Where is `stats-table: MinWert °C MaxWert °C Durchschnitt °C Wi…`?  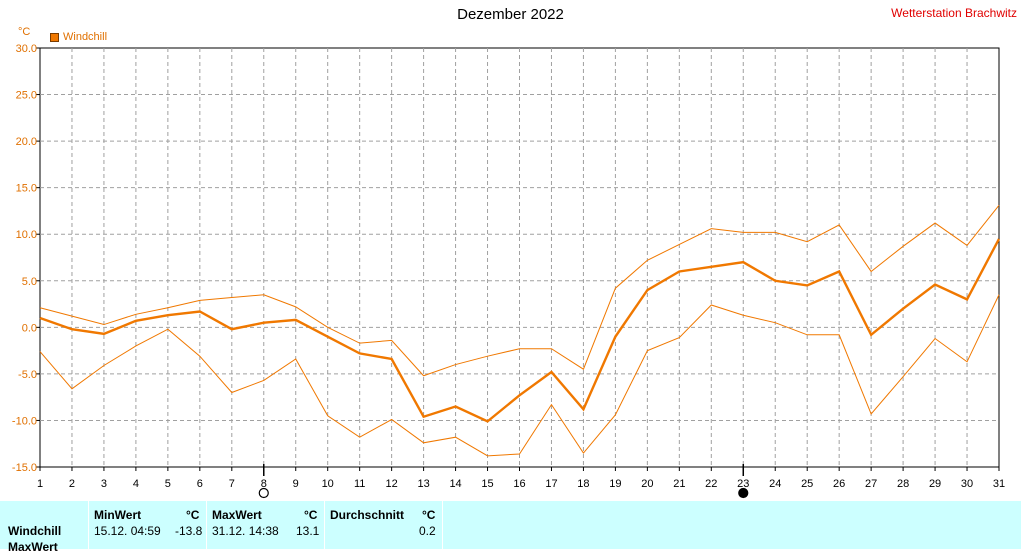 stats-table: MinWert °C MaxWert °C Durchschnitt °C Wi… is located at coordinates (510, 527).